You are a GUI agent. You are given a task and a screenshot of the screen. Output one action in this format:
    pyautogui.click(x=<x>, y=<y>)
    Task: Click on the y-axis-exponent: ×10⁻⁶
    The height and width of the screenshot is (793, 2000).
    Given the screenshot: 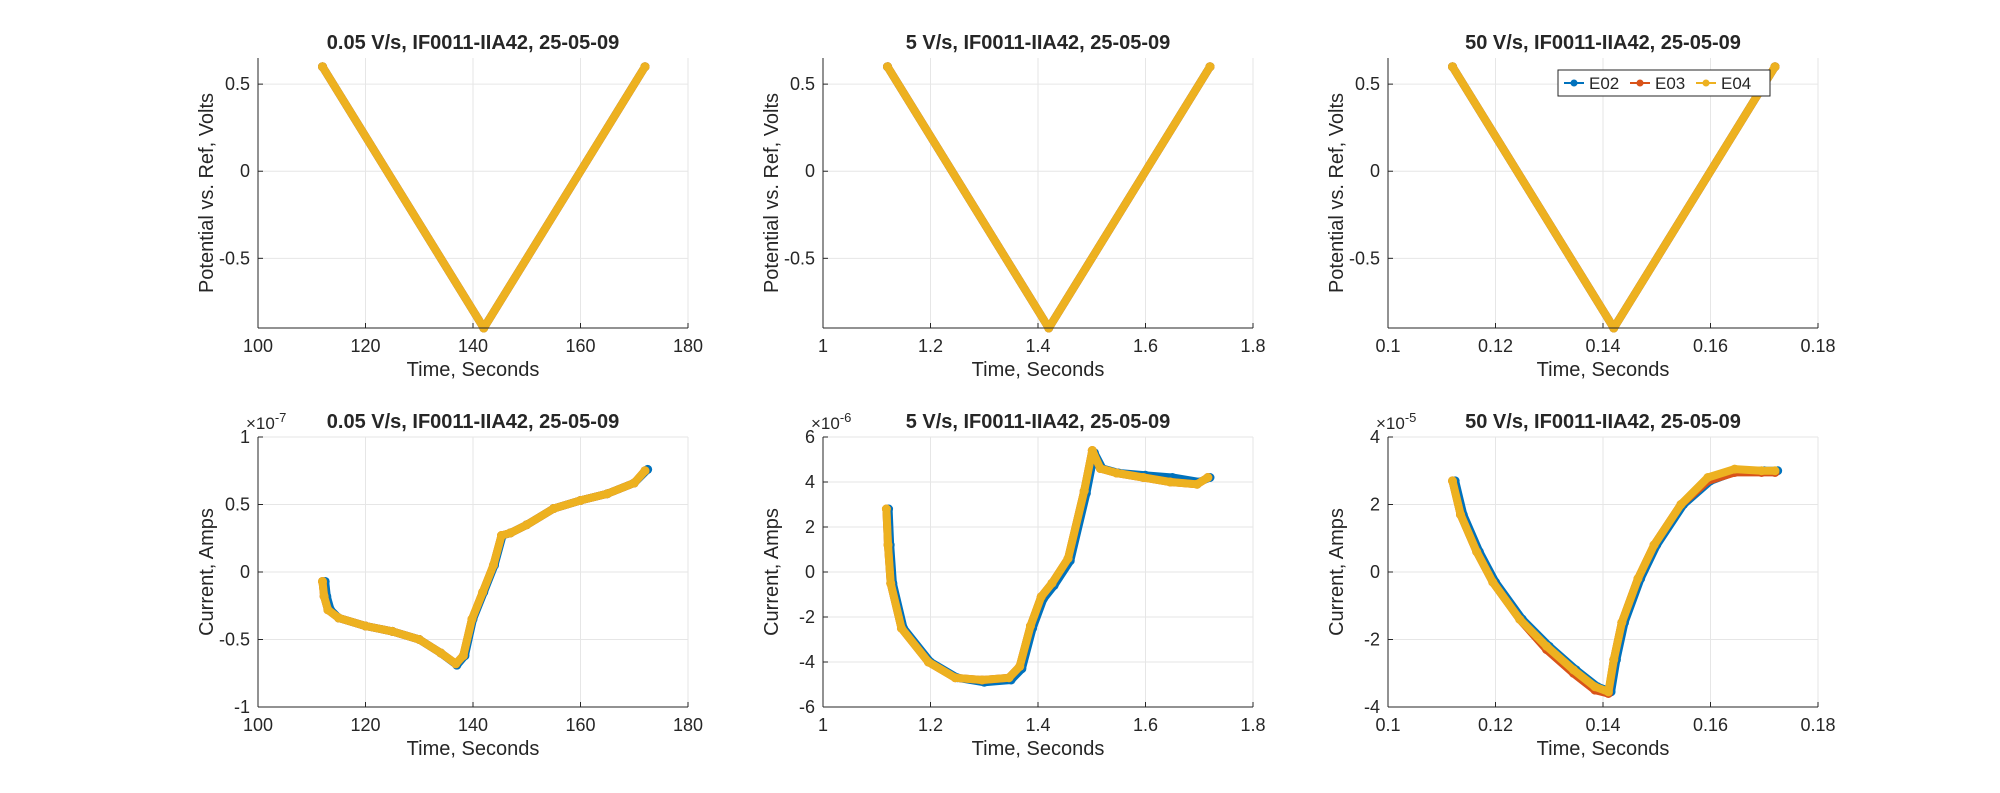 What is the action you would take?
    pyautogui.click(x=831, y=421)
    